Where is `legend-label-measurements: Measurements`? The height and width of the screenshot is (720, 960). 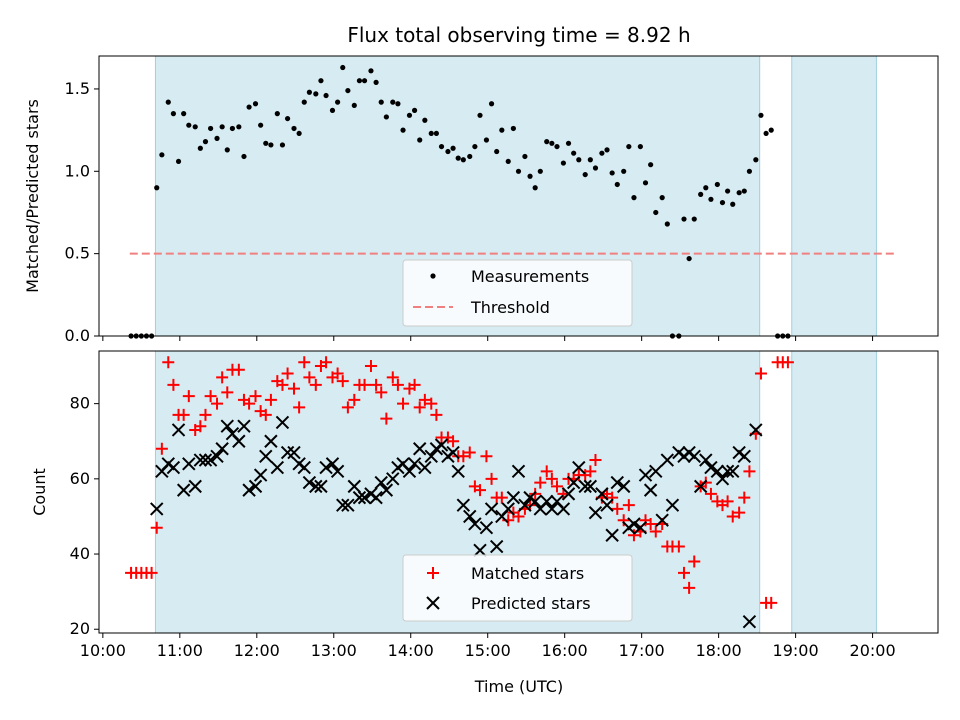
legend-label-measurements: Measurements is located at coordinates (530, 276).